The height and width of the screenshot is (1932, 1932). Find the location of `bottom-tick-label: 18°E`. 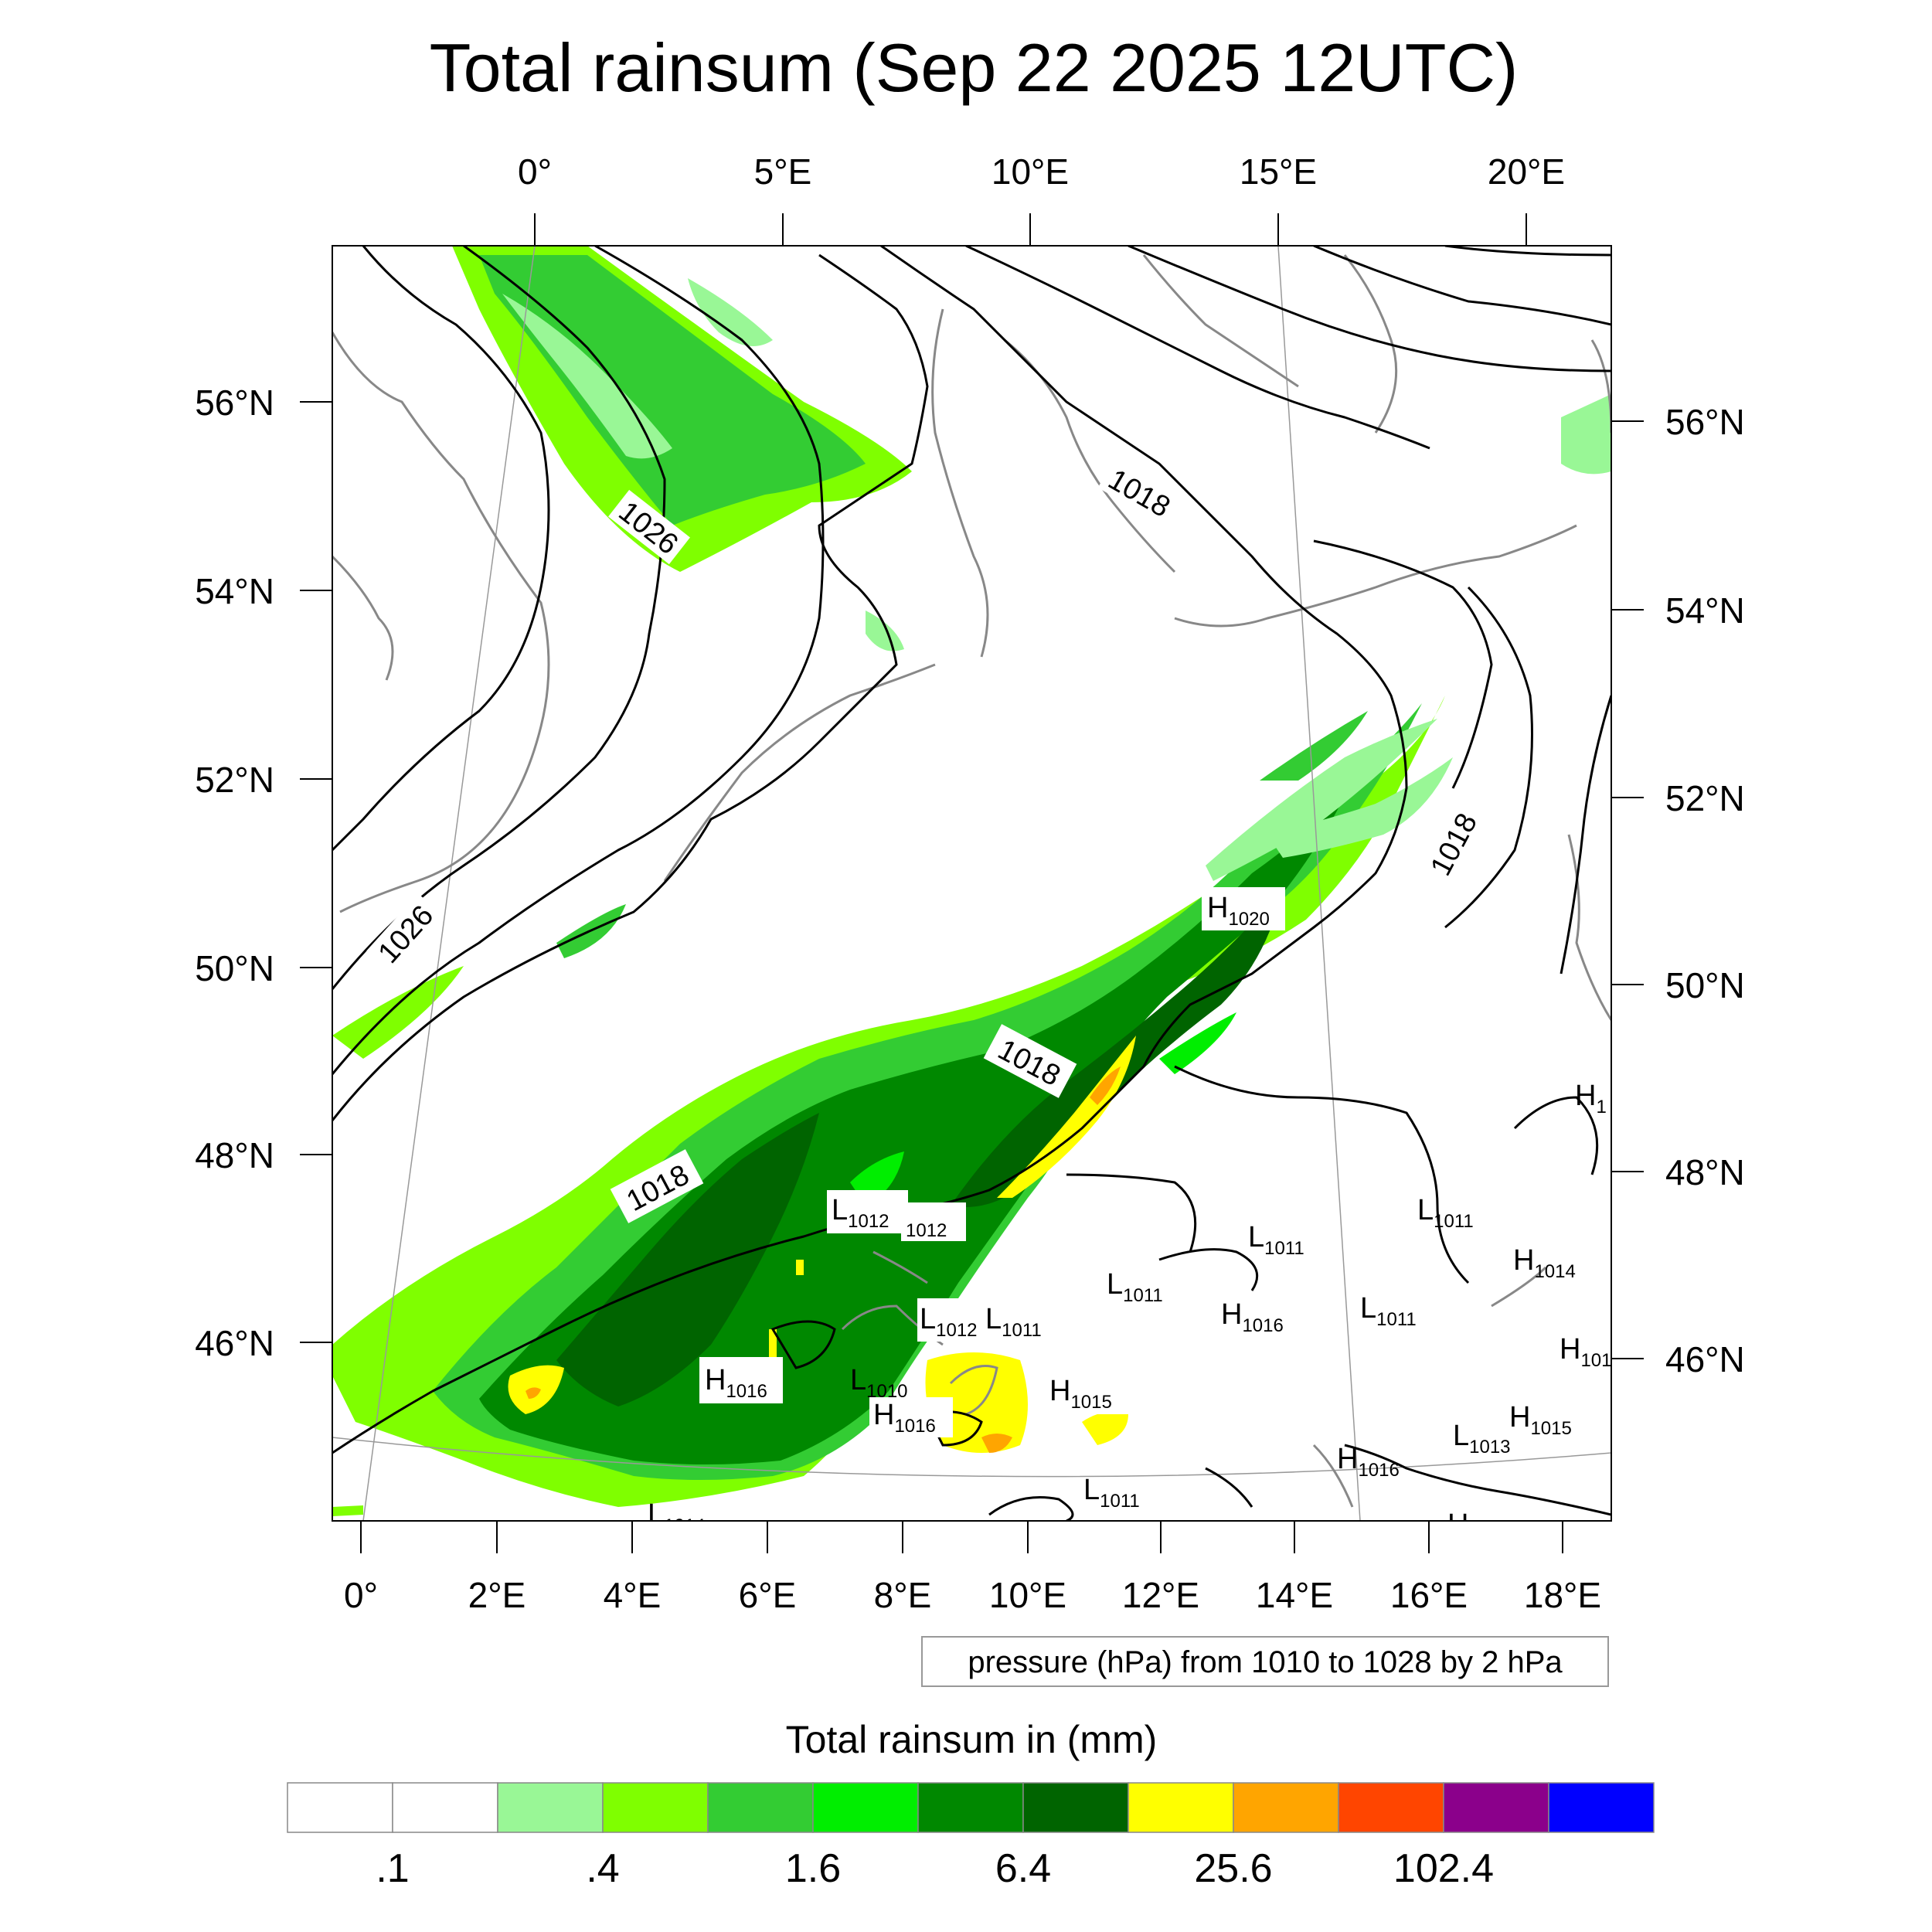

bottom-tick-label: 18°E is located at coordinates (1562, 1595).